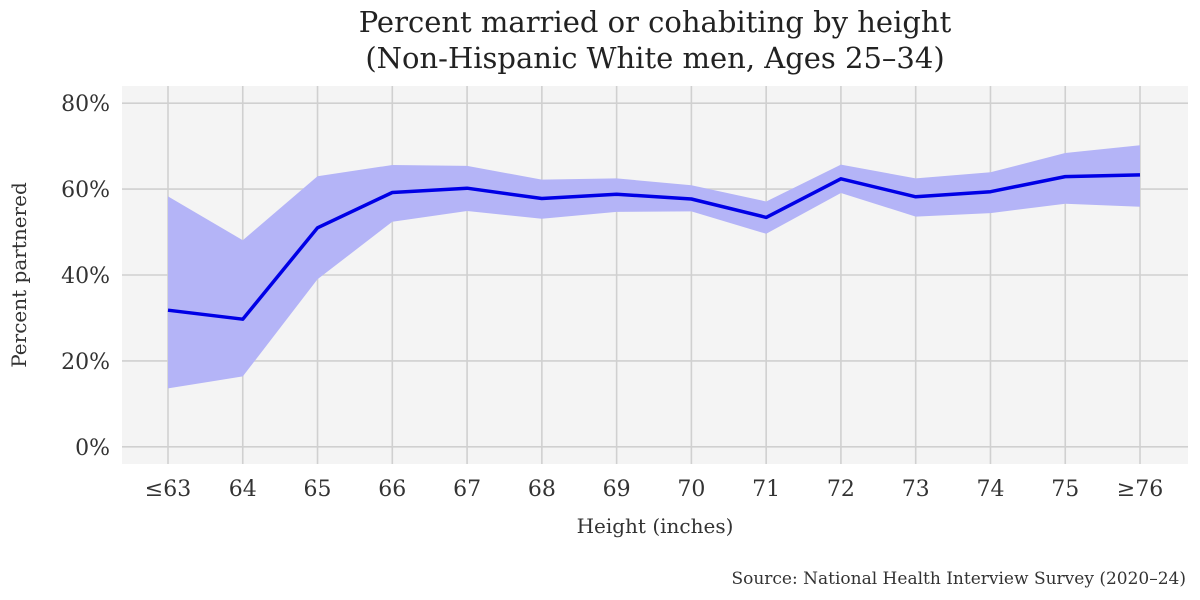 The height and width of the screenshot is (600, 1200). Describe the element at coordinates (655, 526) in the screenshot. I see `x-axis-label: Height (inches)` at that location.